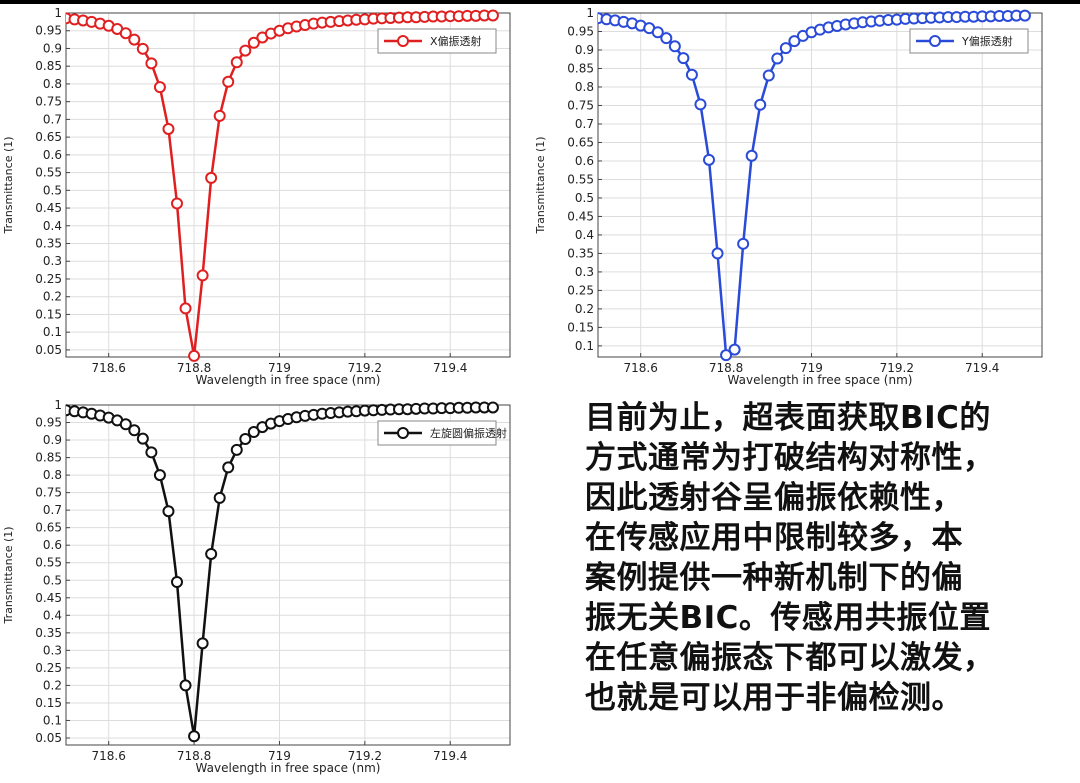 The image size is (1080, 783). I want to click on legend-label: X偏振透射, so click(456, 41).